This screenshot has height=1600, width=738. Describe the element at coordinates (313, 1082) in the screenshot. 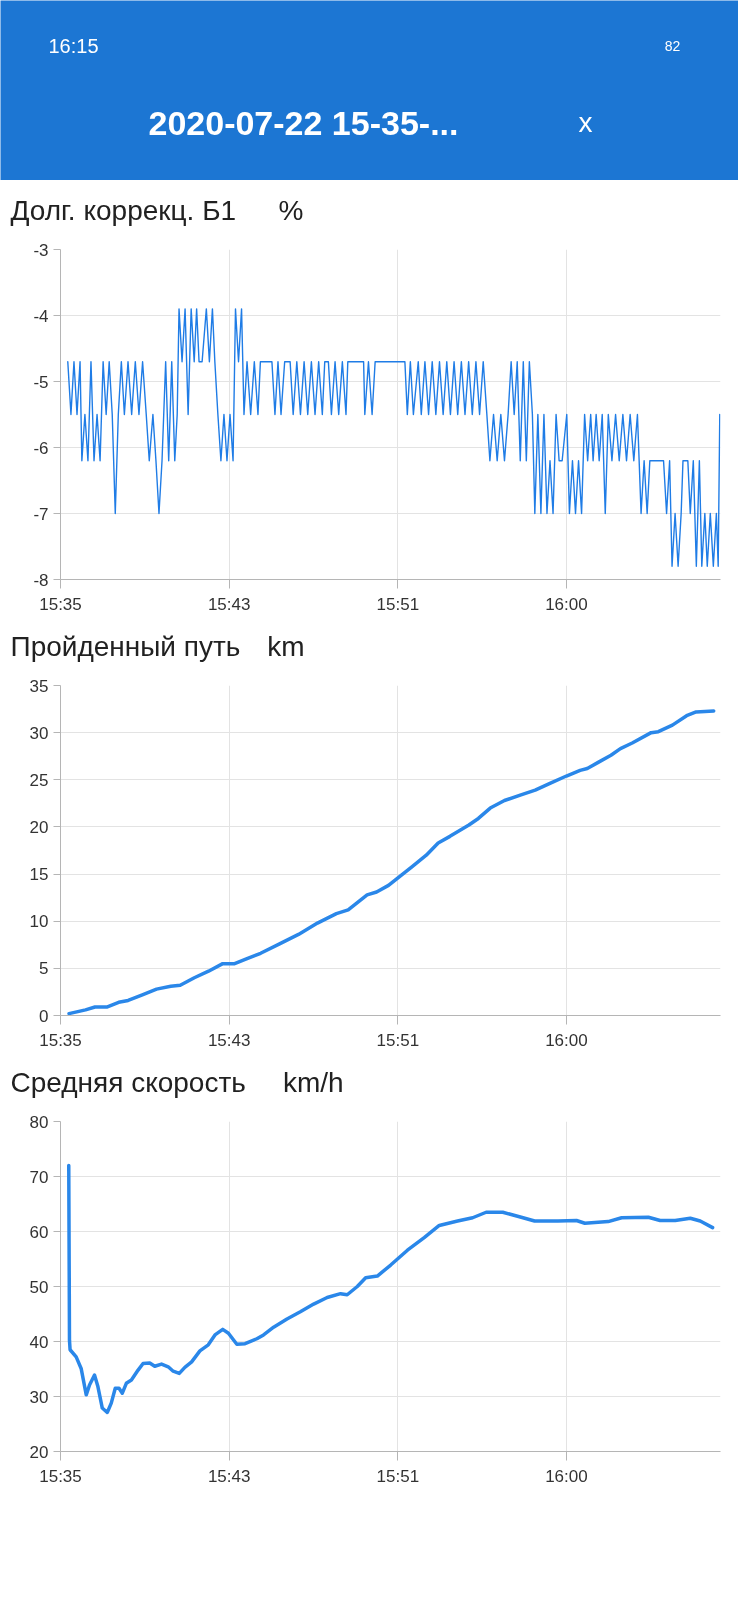

I see `y-axis-title: km/h` at that location.